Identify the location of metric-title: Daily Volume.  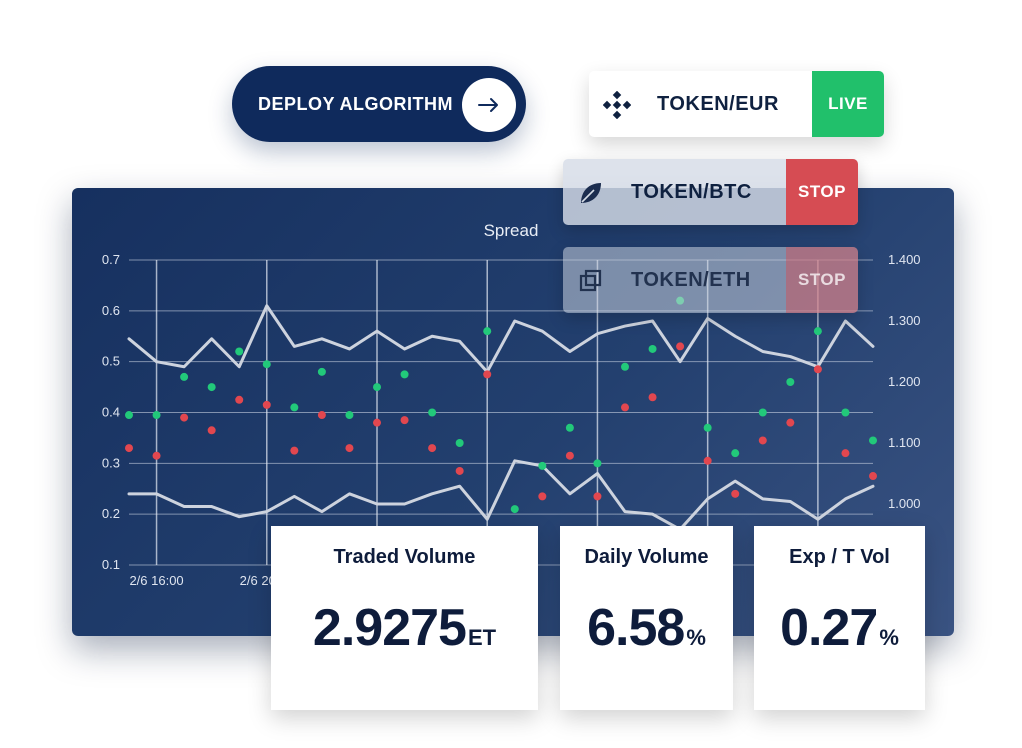
(646, 557).